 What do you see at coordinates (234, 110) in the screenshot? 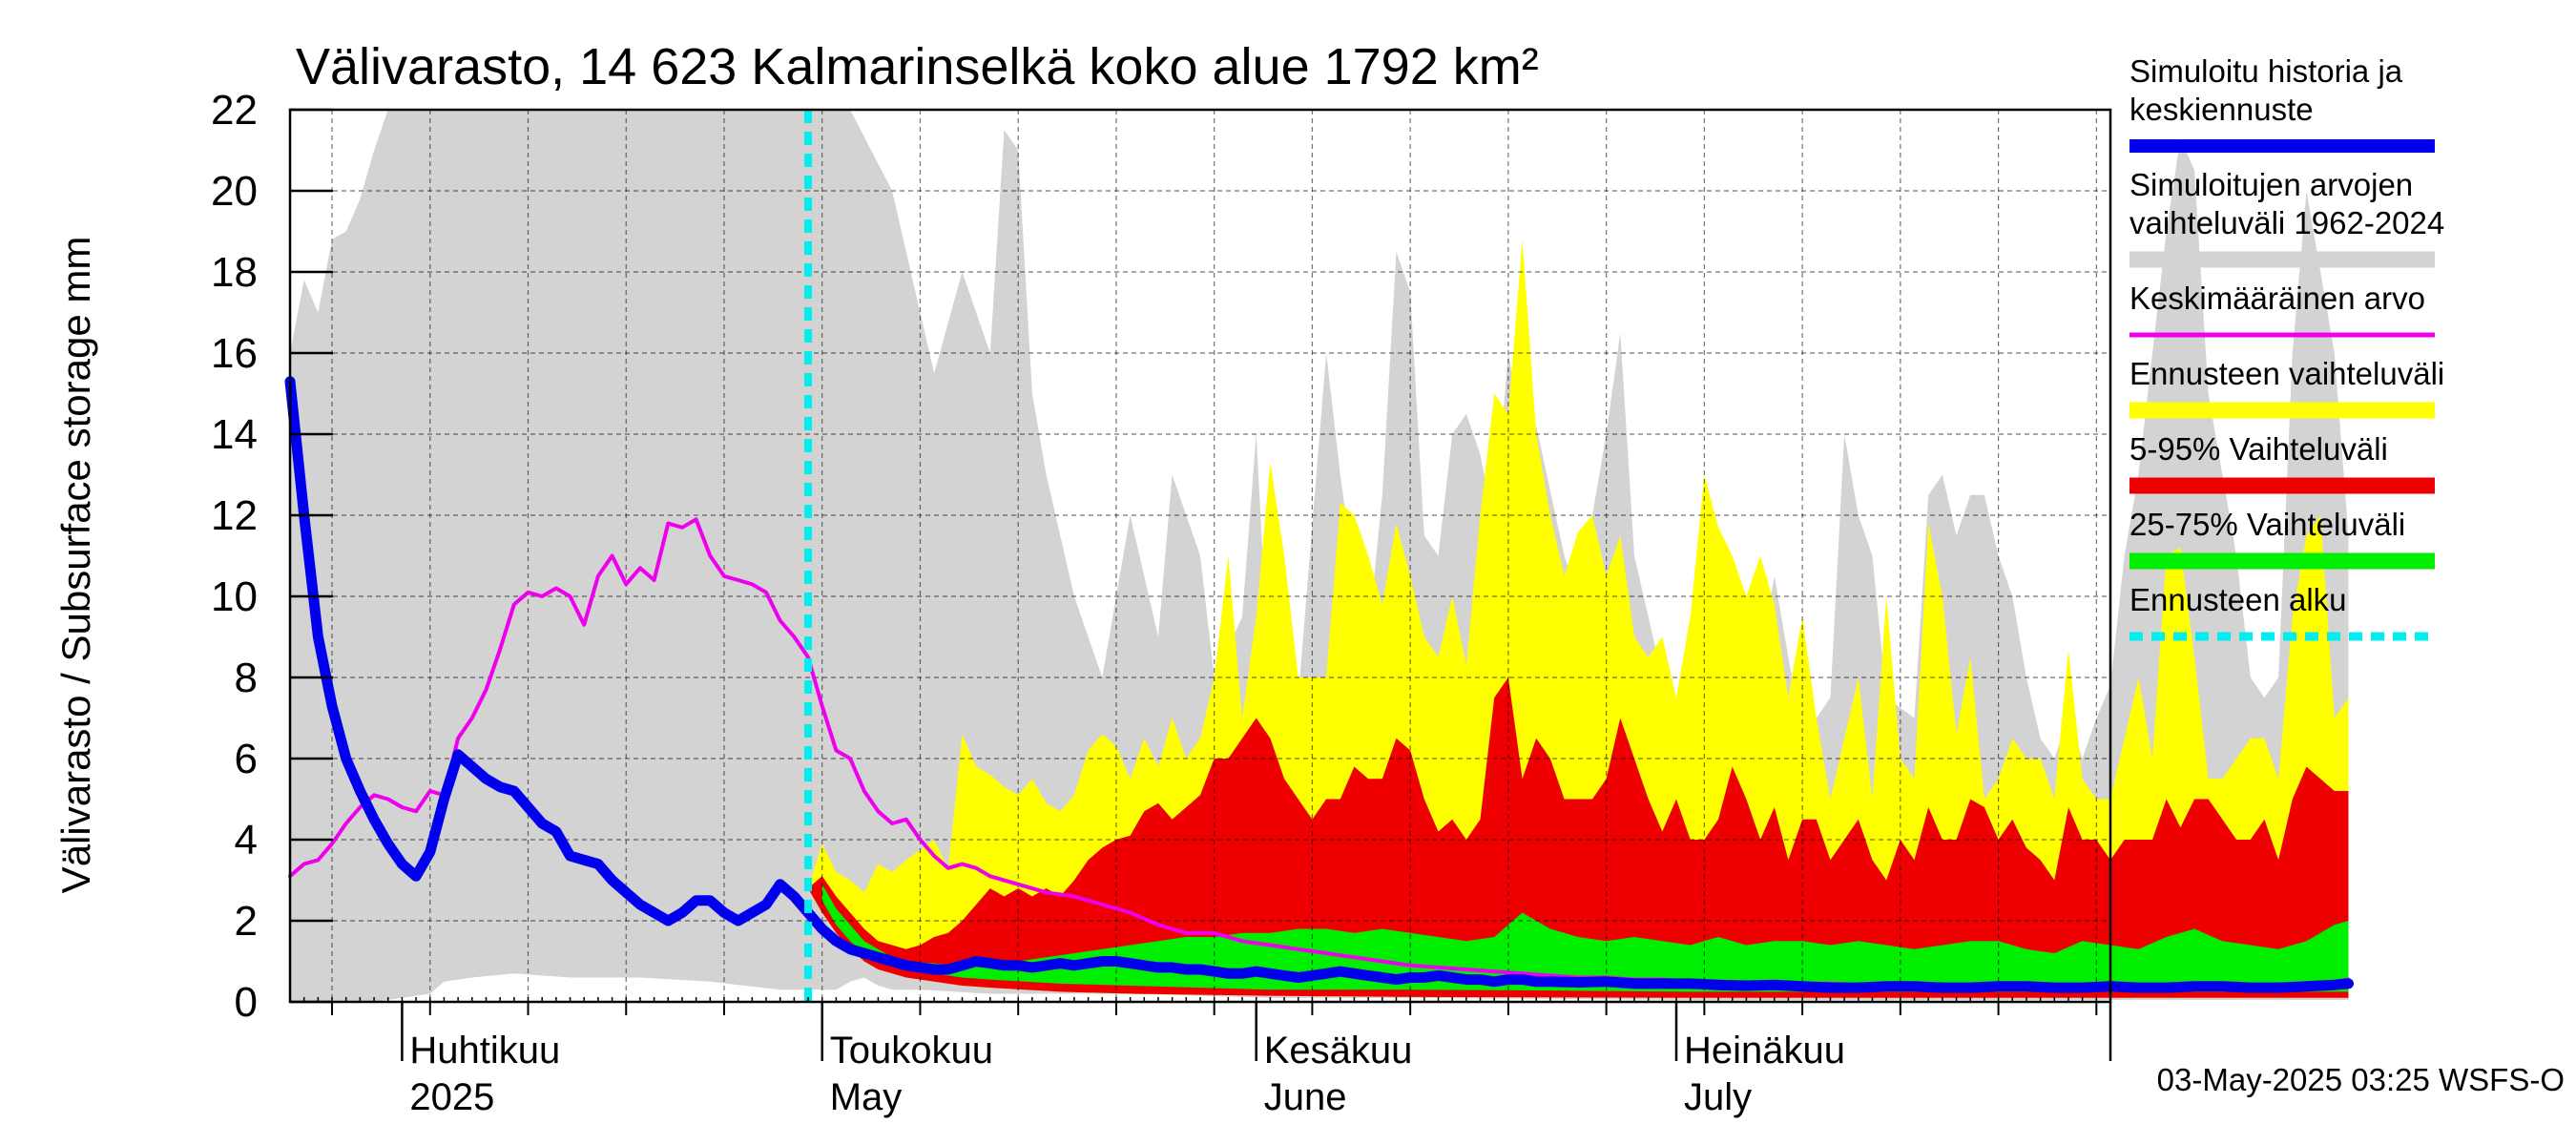
I see `y-tick-label: 22` at bounding box center [234, 110].